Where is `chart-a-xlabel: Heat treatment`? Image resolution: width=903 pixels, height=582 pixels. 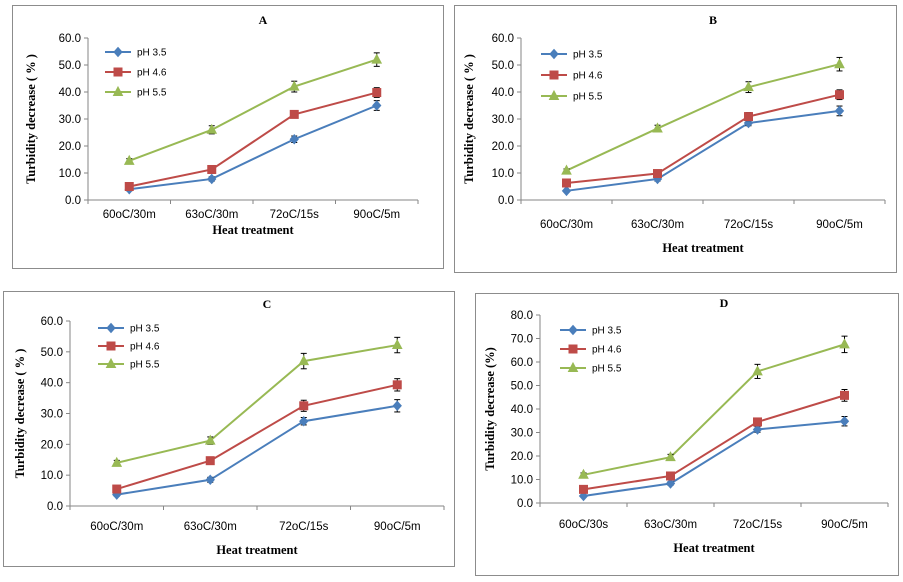
chart-a-xlabel: Heat treatment is located at coordinates (253, 230).